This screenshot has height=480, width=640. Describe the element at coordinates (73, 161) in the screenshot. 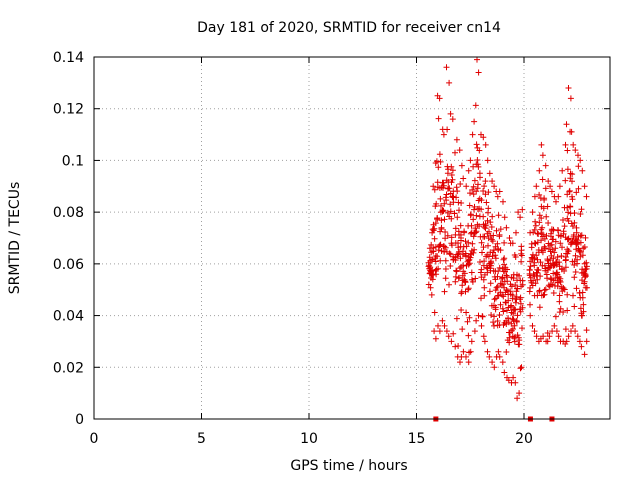

I see `y-tick-label: 0.1` at that location.